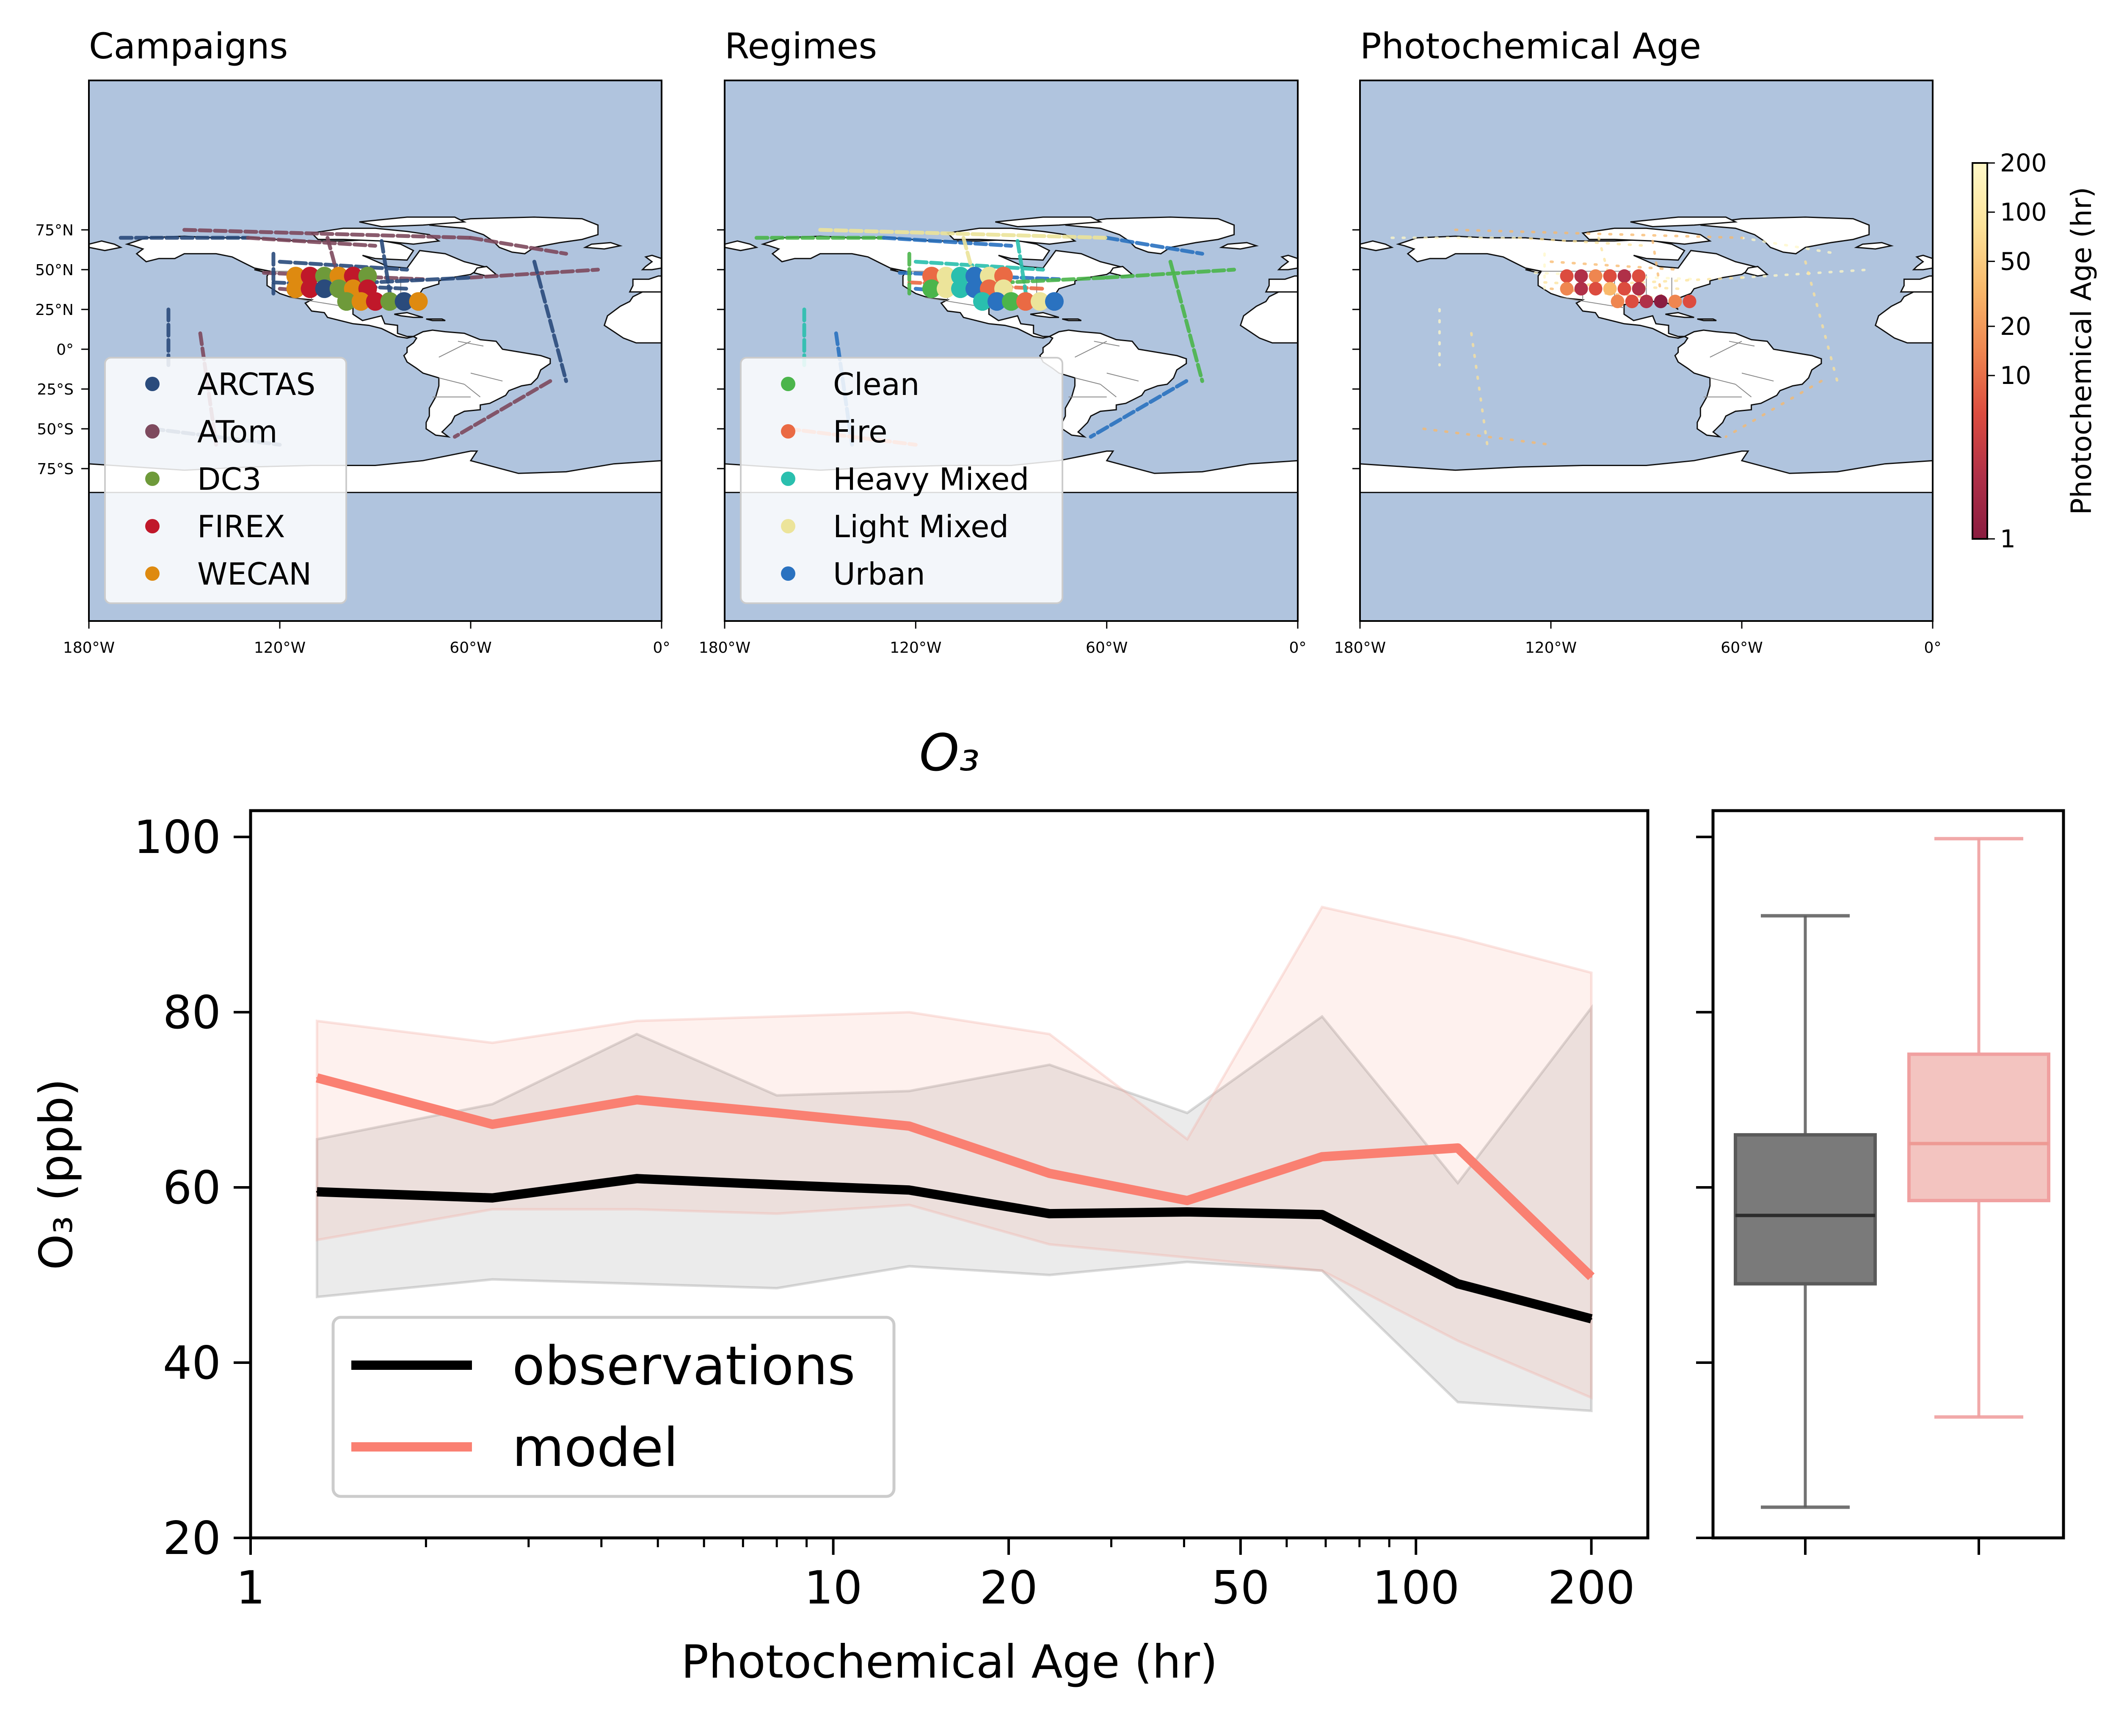 Image resolution: width=2113 pixels, height=1736 pixels. Describe the element at coordinates (2023, 212) in the screenshot. I see `colorbar-tick-label: 100` at that location.